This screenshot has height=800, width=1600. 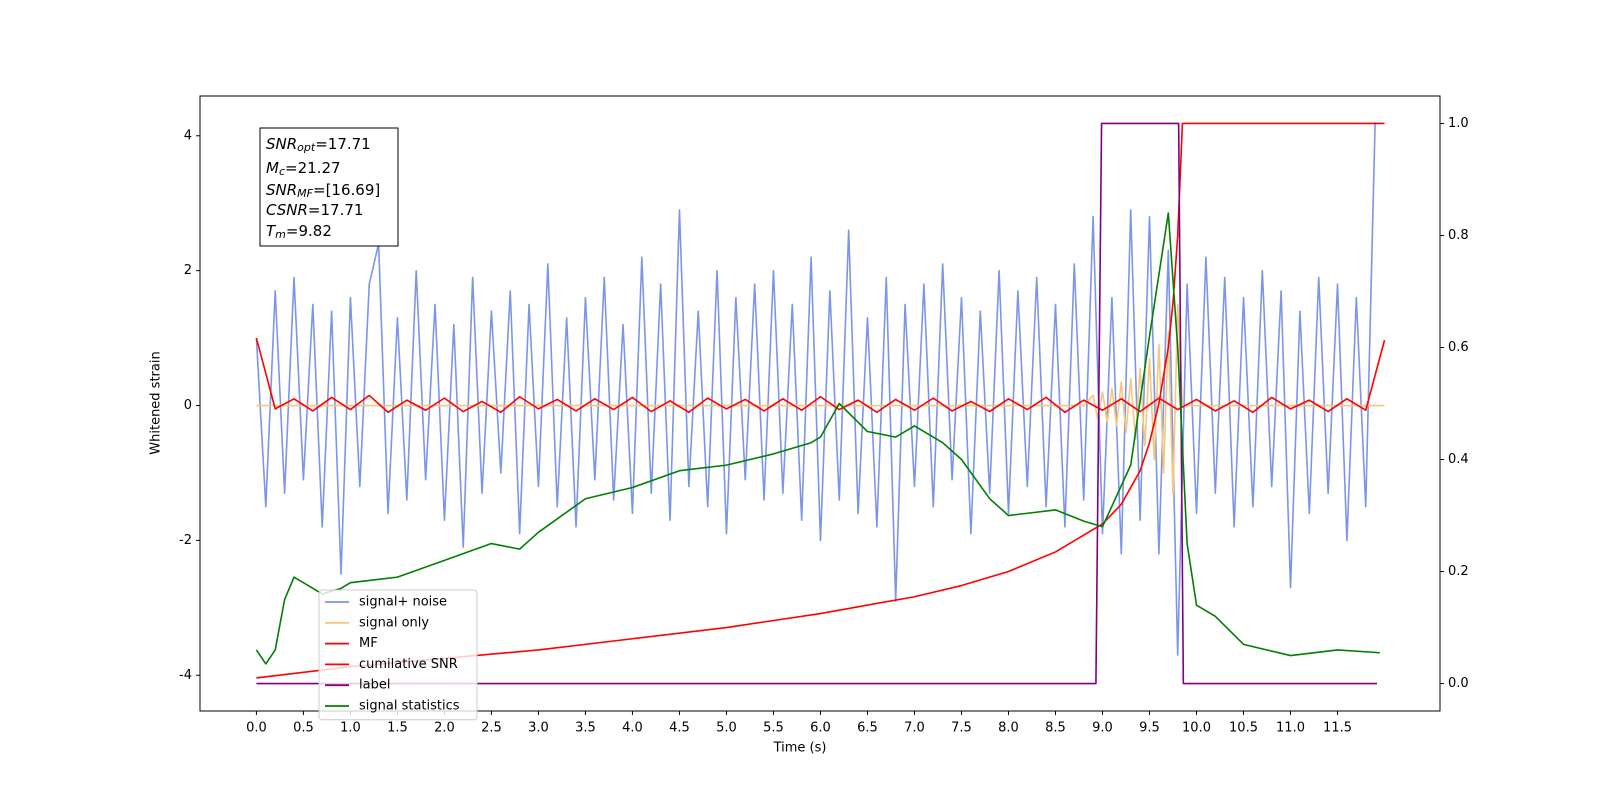 I want to click on legend-label: signal+ noise, so click(x=403, y=602).